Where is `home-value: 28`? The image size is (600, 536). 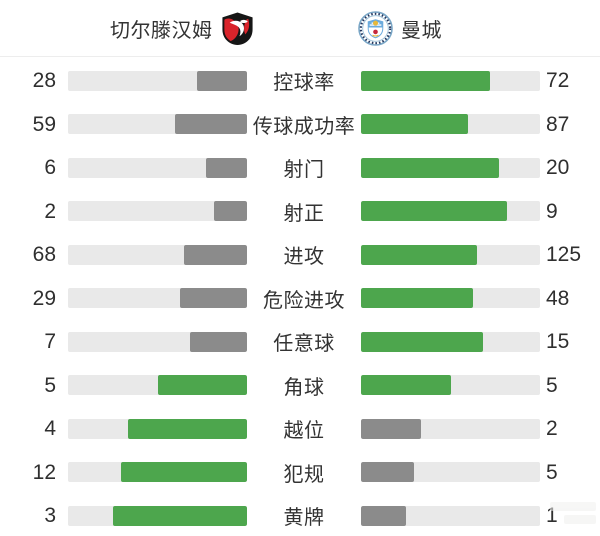
home-value: 28 is located at coordinates (44, 81).